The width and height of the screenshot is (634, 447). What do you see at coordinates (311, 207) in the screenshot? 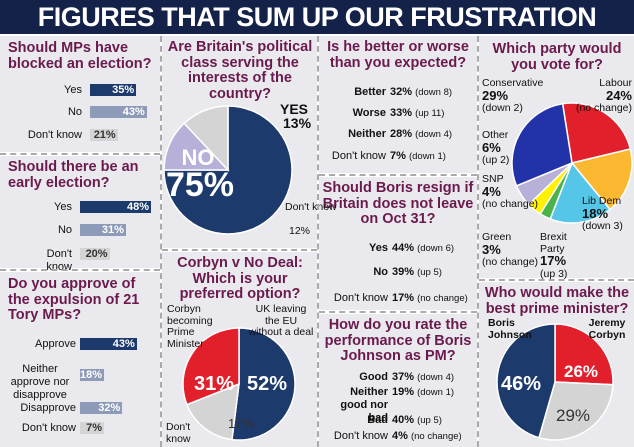
I see `political-dk-label: Don't know` at bounding box center [311, 207].